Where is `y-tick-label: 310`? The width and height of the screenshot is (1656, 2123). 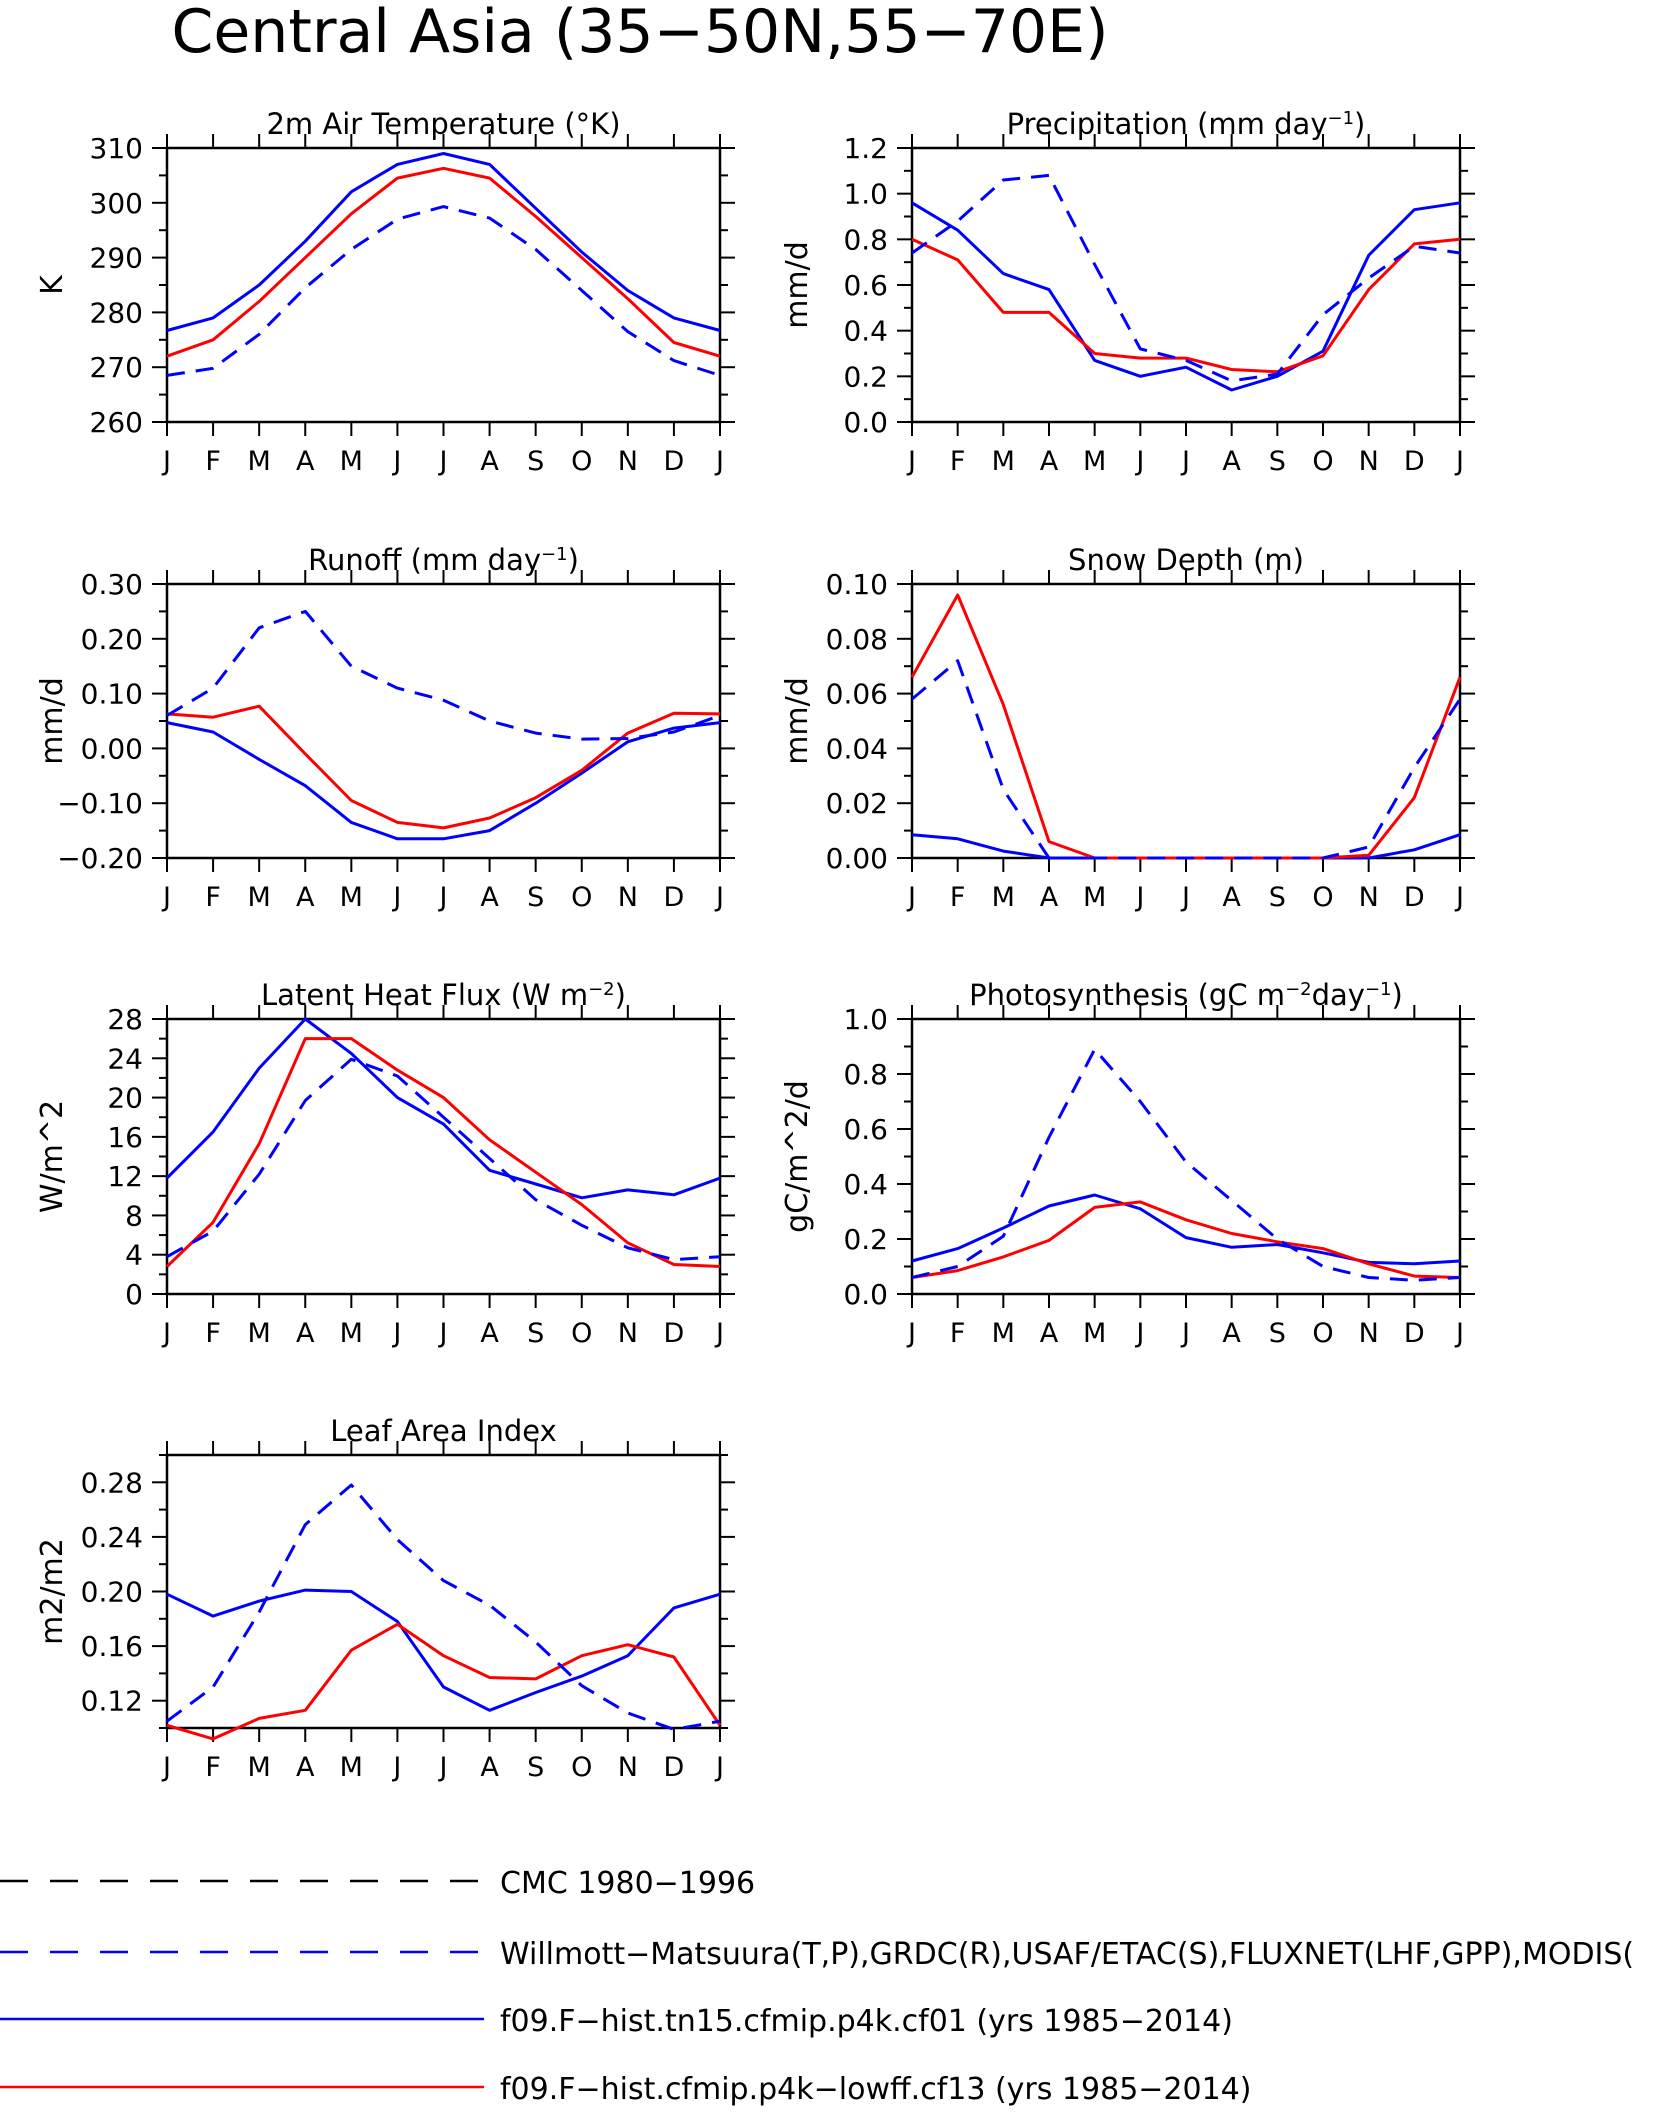
y-tick-label: 310 is located at coordinates (116, 148).